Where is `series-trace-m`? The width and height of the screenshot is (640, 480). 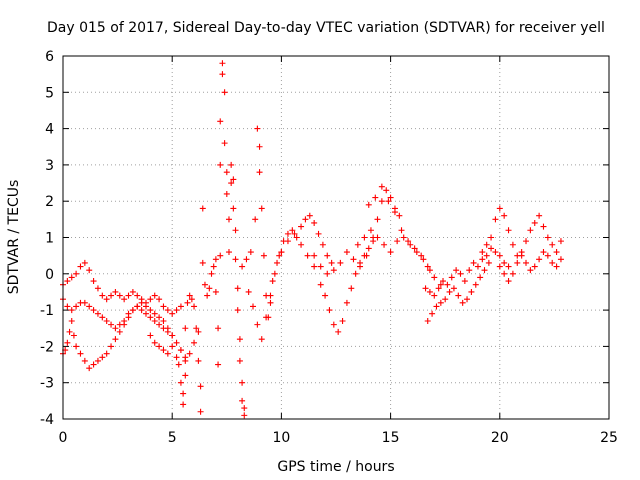 series-trace-m is located at coordinates (467, 272).